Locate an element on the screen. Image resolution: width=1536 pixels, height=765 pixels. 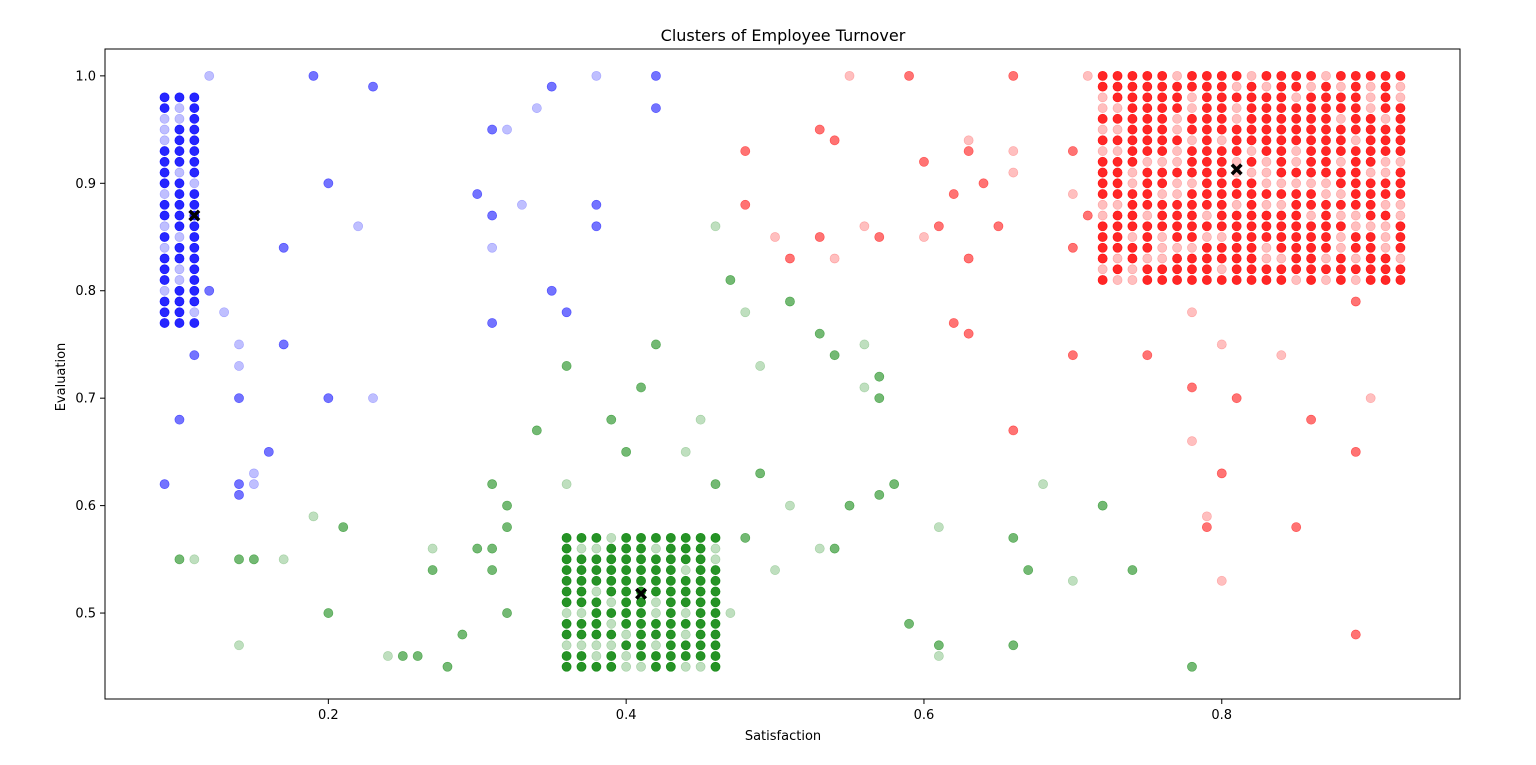
chart-title: Clusters of Employee Turnover is located at coordinates (783, 35).